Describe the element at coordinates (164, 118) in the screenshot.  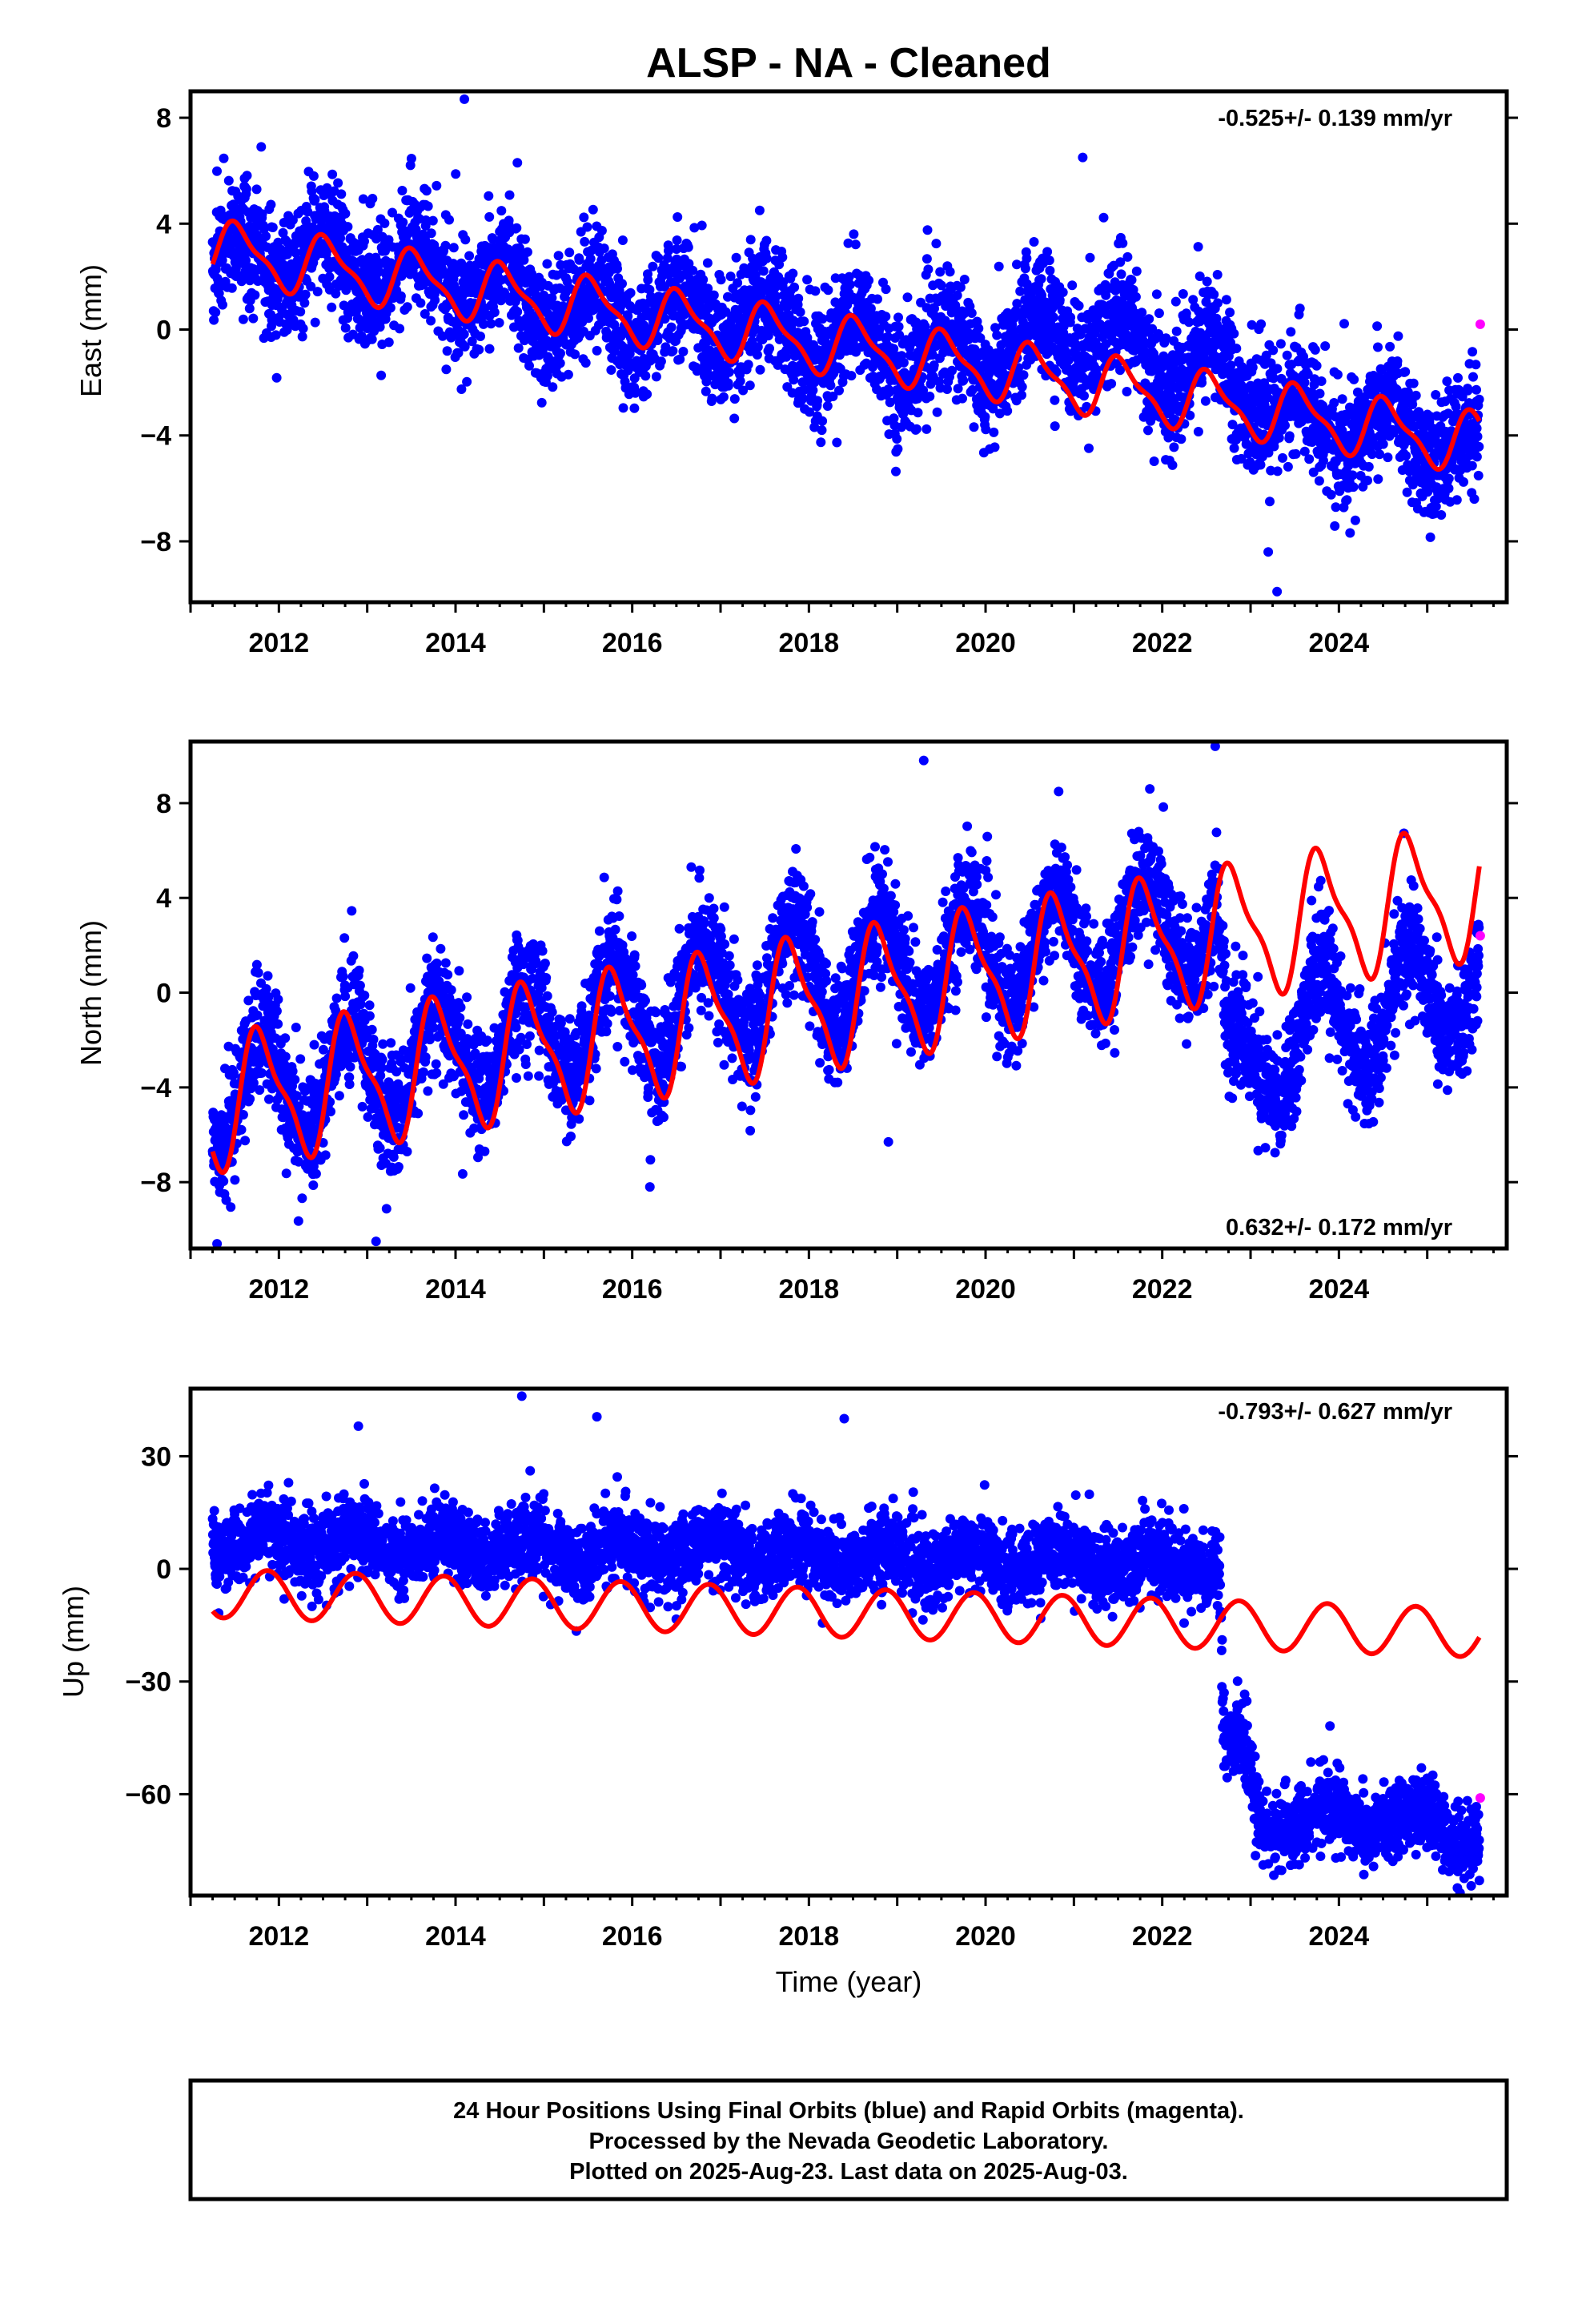
I see `east-y-tick-label: 8` at that location.